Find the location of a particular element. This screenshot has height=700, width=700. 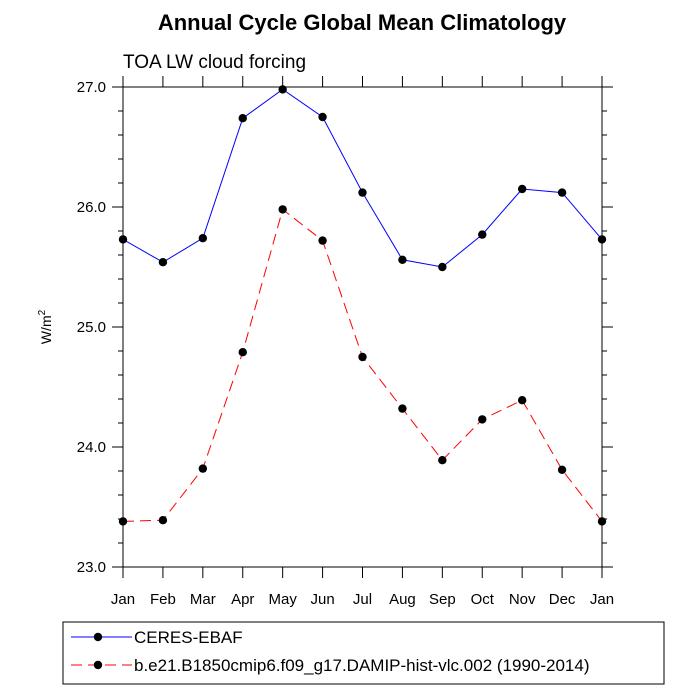

y-tick-label: 23.0 is located at coordinates (91, 567).